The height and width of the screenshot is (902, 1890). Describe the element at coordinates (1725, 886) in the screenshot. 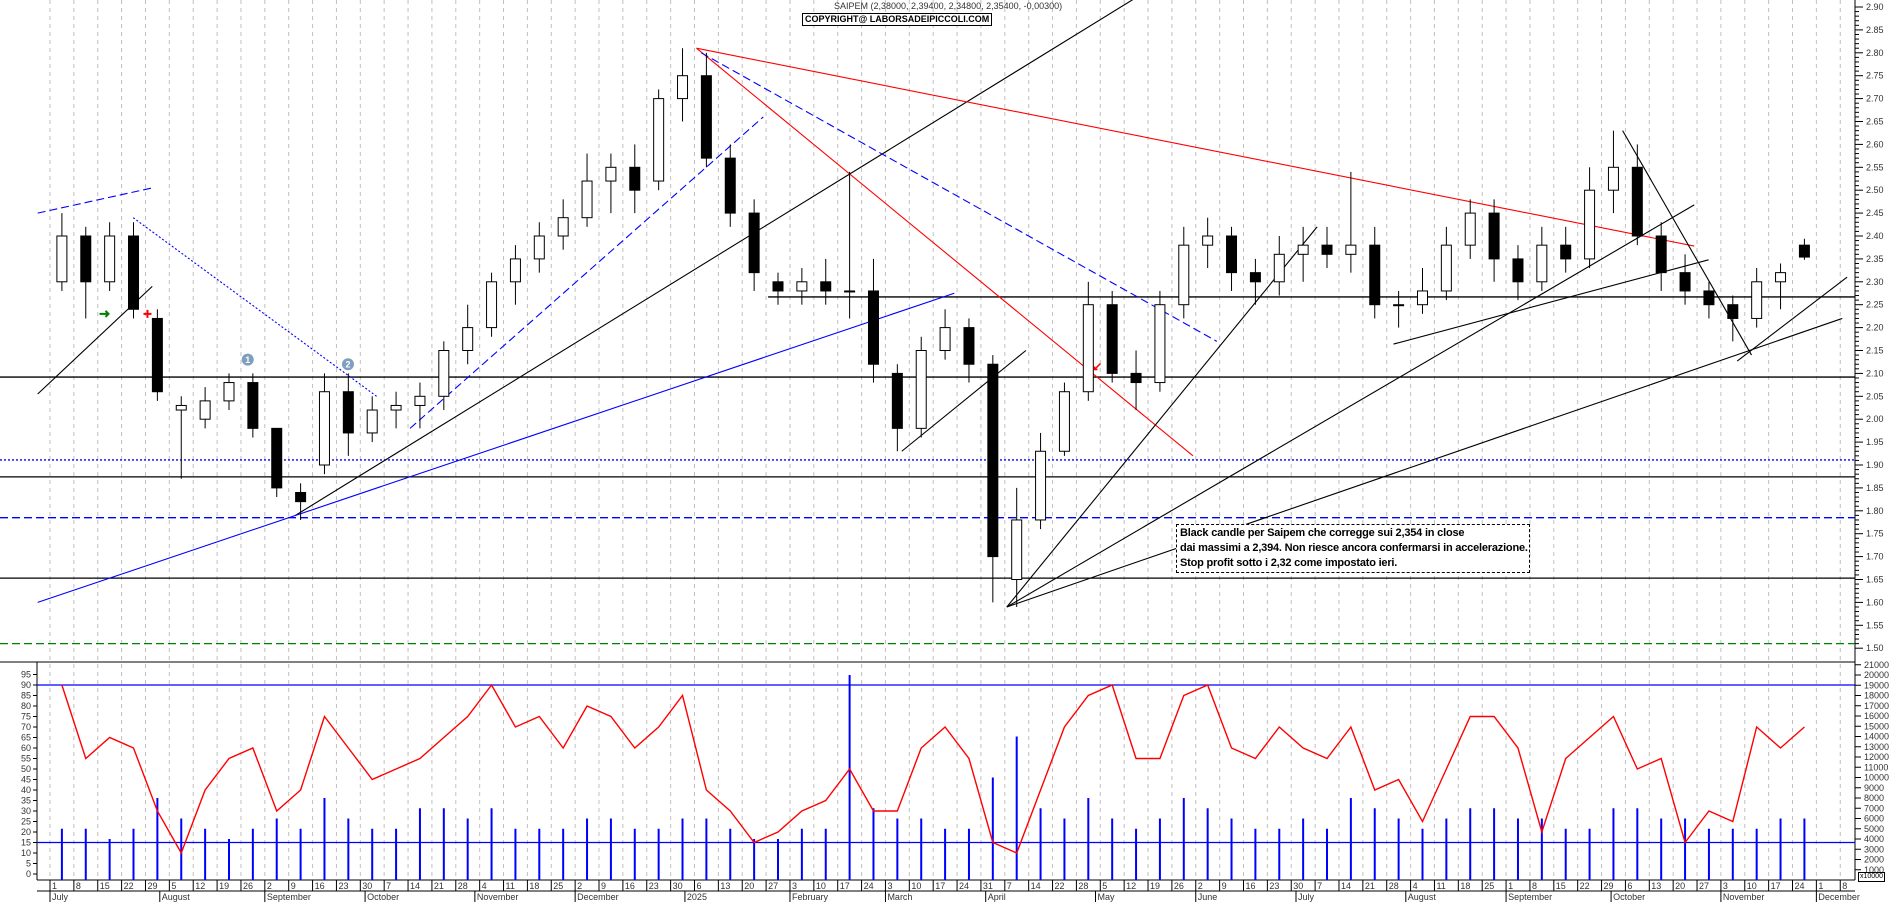

I see `date-tick-label: 3` at that location.